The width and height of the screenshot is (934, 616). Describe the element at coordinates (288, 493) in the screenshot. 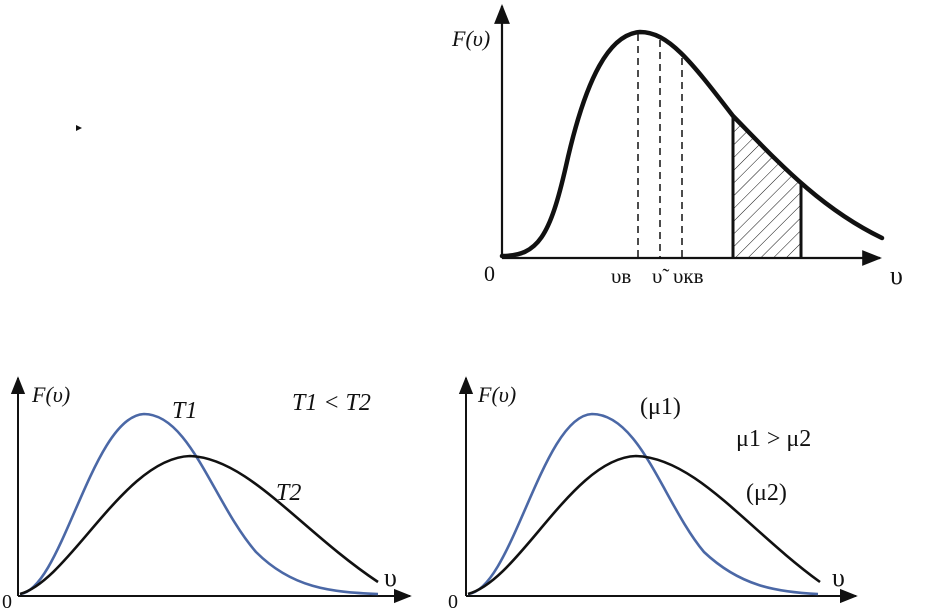

I see `label-T2: T2` at that location.